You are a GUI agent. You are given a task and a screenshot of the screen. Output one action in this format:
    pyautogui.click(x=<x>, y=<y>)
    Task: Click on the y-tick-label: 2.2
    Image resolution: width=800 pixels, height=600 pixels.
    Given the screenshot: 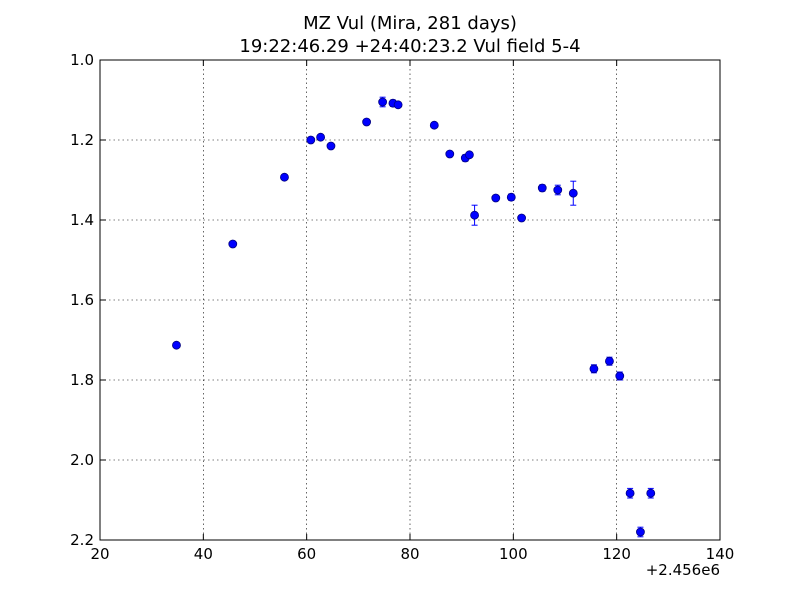 What is the action you would take?
    pyautogui.click(x=82, y=540)
    